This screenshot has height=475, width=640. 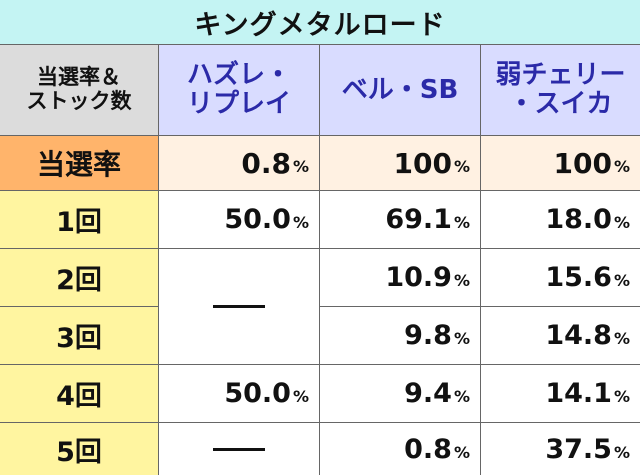 What do you see at coordinates (428, 393) in the screenshot?
I see `bell-row-4-value: 9.4` at bounding box center [428, 393].